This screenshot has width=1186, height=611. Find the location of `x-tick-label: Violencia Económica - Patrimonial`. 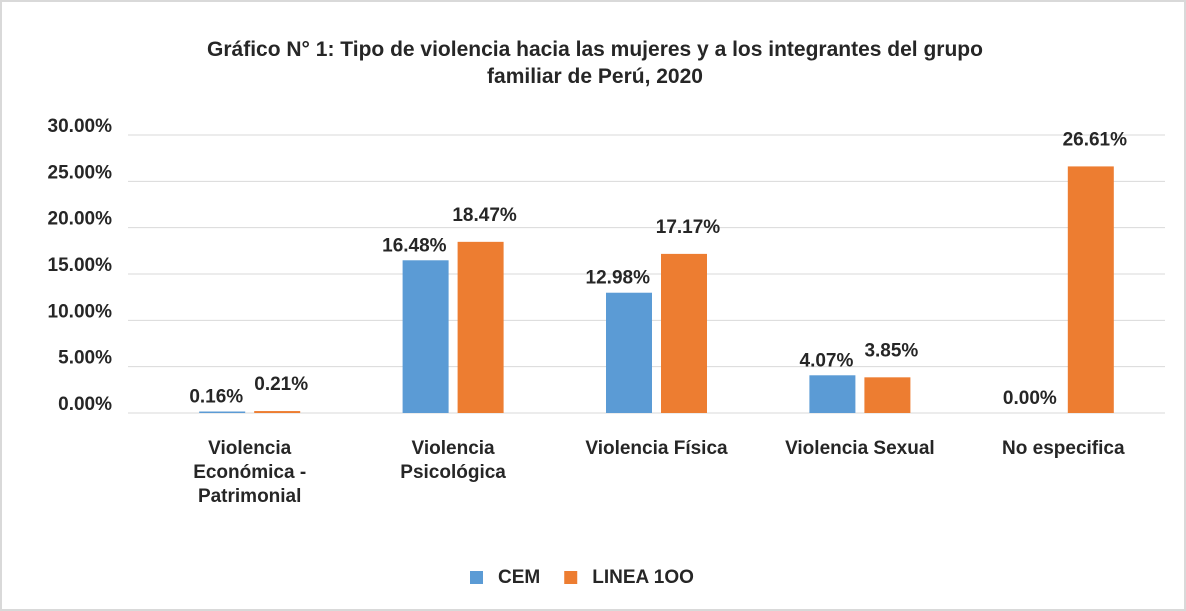

x-tick-label: Violencia Económica - Patrimonial is located at coordinates (250, 472).